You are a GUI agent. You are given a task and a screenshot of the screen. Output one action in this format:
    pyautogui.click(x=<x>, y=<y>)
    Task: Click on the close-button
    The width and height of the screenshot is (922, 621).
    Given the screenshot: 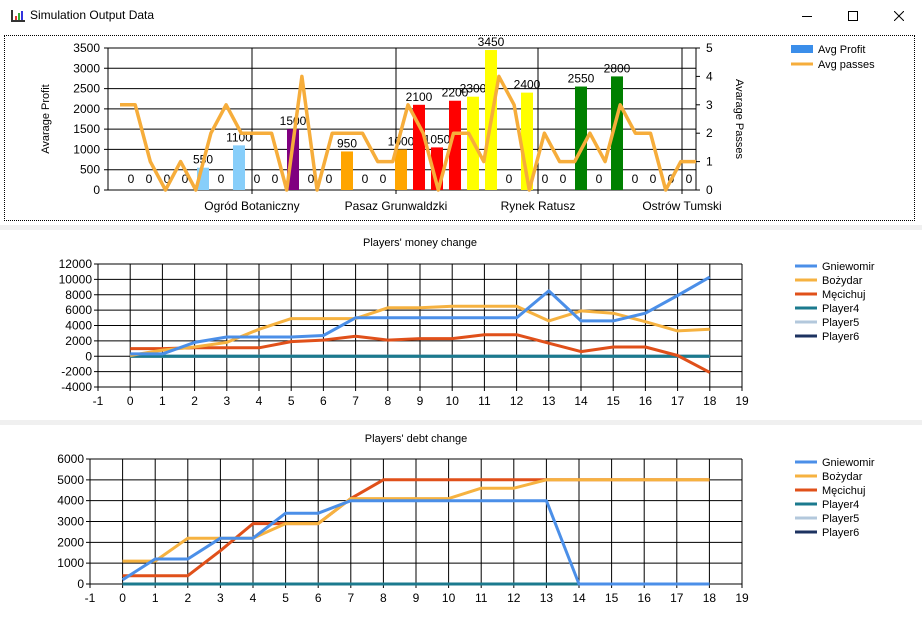 What is the action you would take?
    pyautogui.click(x=899, y=16)
    